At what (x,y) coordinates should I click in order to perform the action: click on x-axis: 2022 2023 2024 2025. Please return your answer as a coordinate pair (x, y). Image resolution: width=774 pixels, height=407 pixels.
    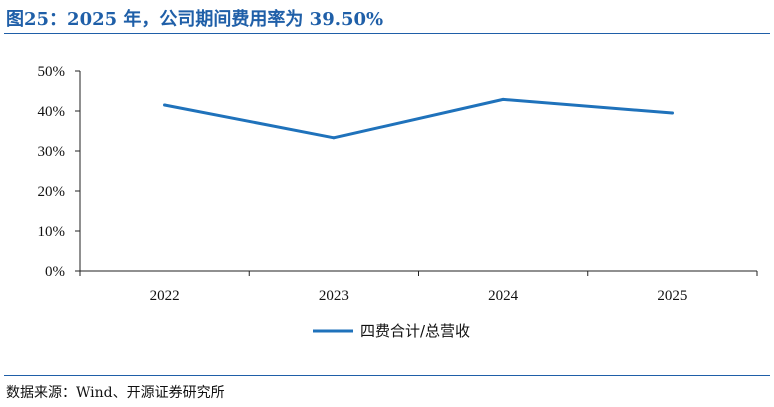
    Looking at the image, I should click on (418, 287).